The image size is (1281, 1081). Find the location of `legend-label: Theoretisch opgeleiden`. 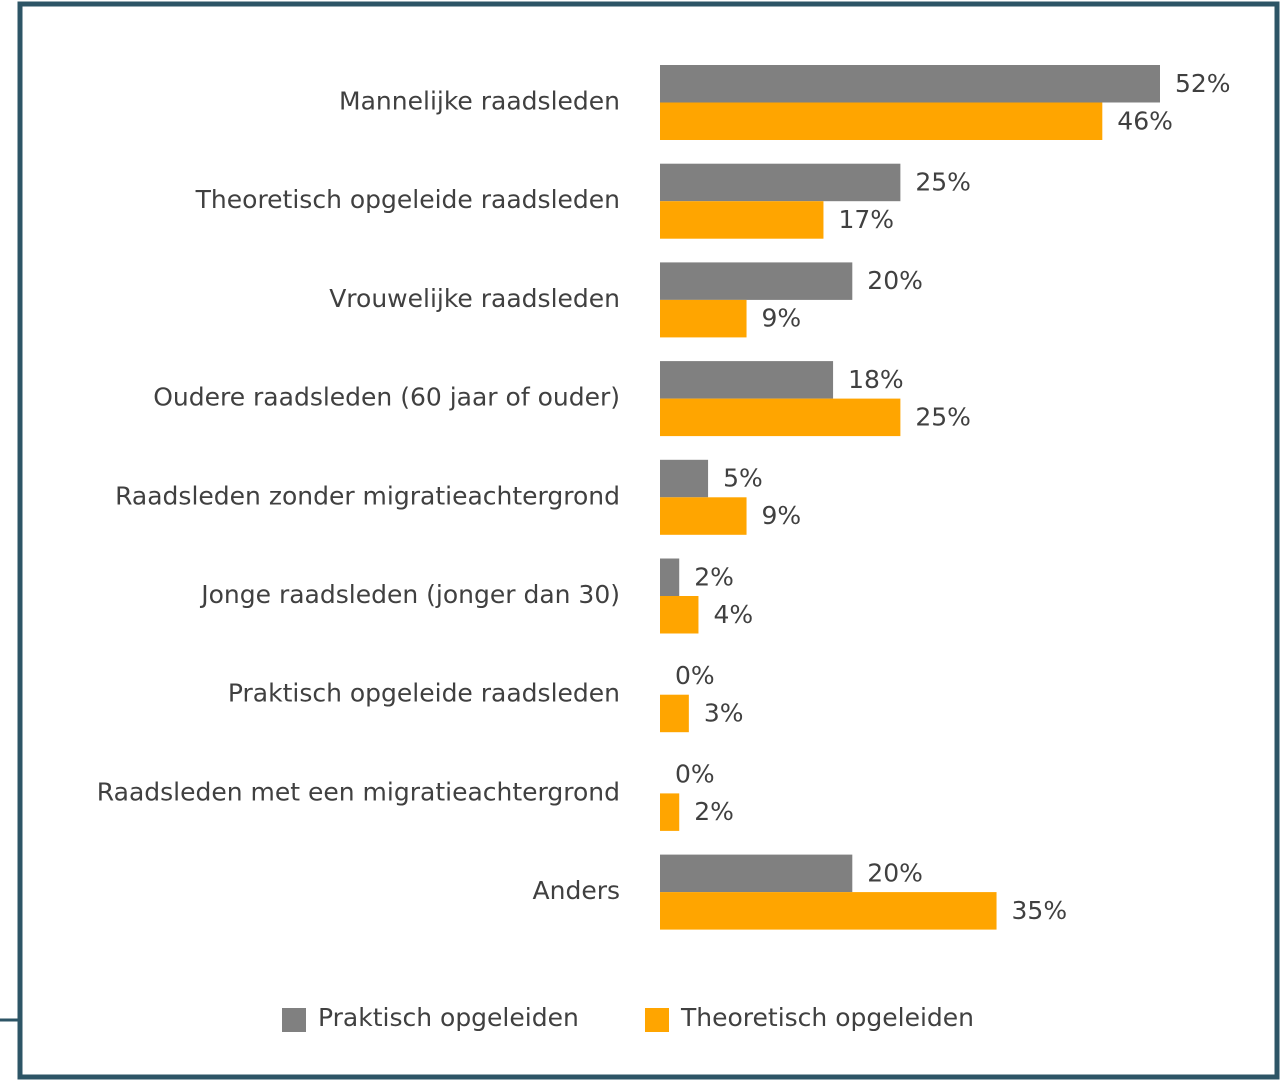

legend-label: Theoretisch opgeleiden is located at coordinates (827, 1017).